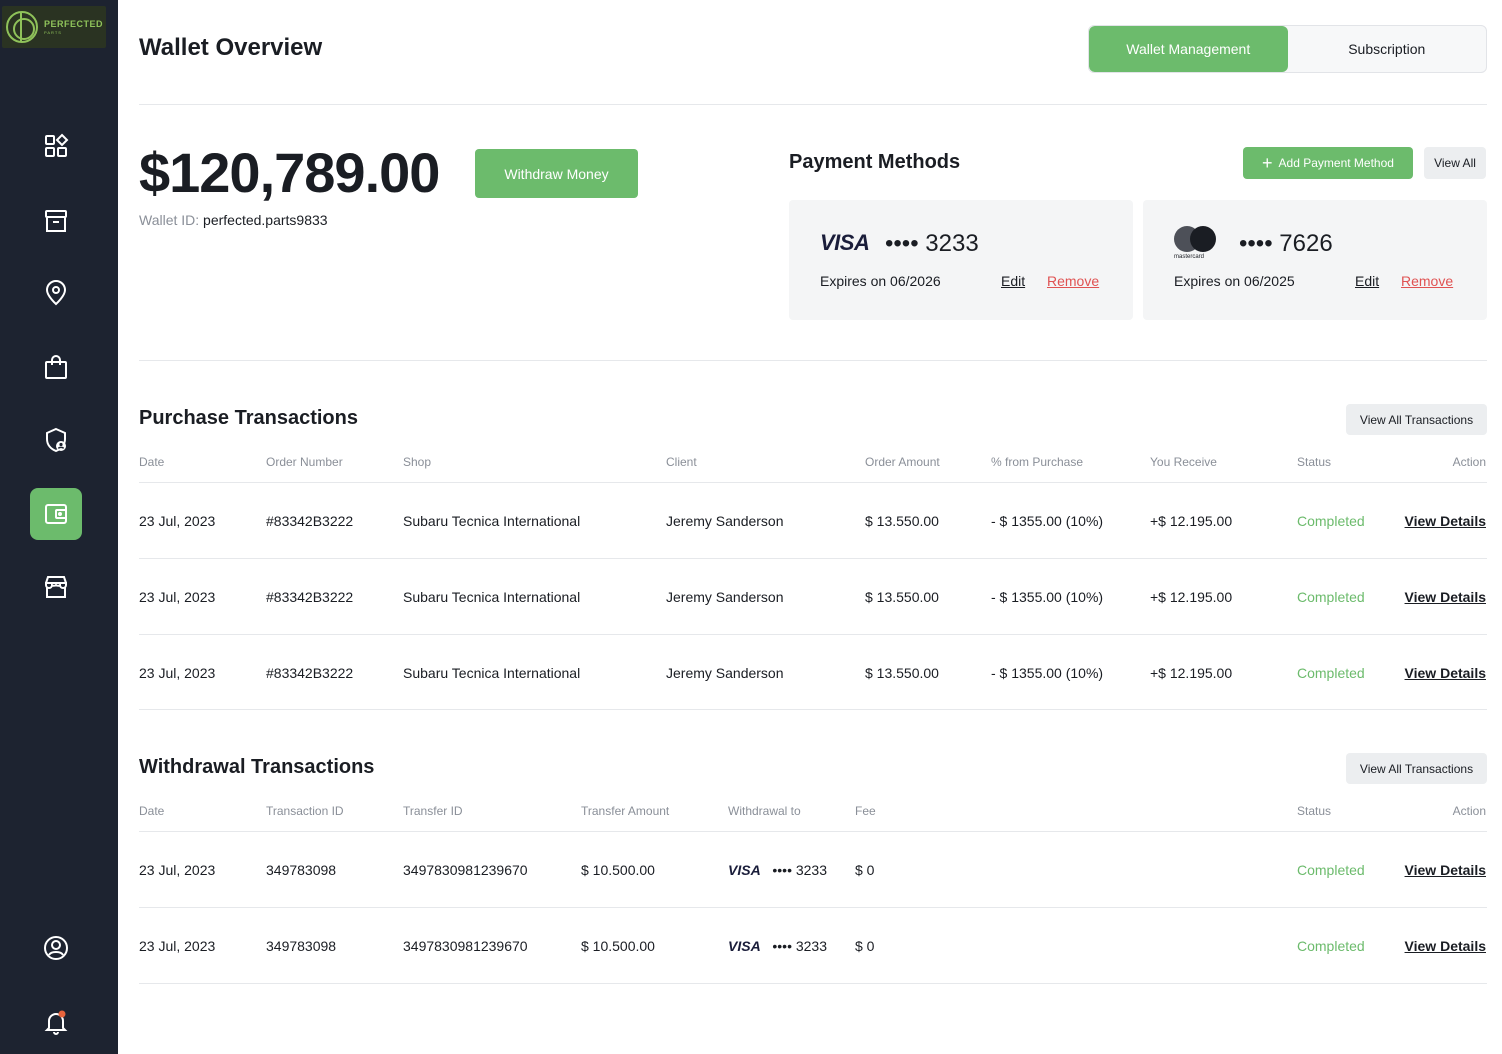 Image resolution: width=1502 pixels, height=1054 pixels. What do you see at coordinates (1336, 163) in the screenshot?
I see `add-payment-method-label: Add Payment Method` at bounding box center [1336, 163].